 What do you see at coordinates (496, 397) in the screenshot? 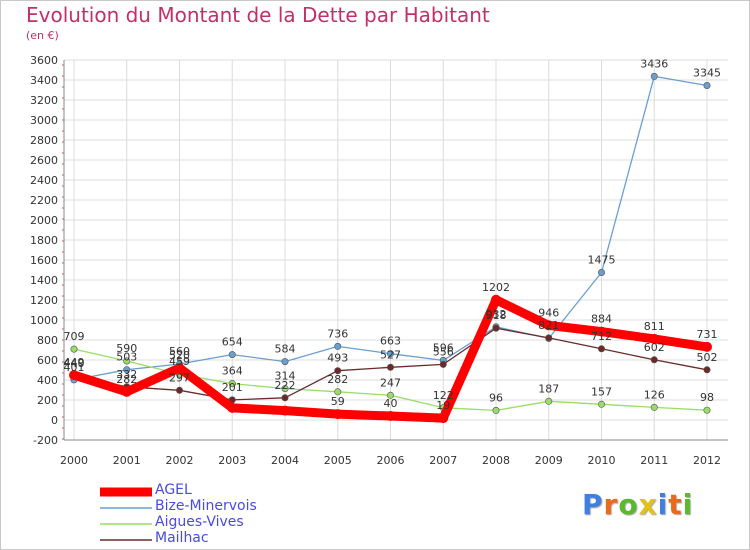
I see `data-label-aigues-vives: 96` at bounding box center [496, 397].